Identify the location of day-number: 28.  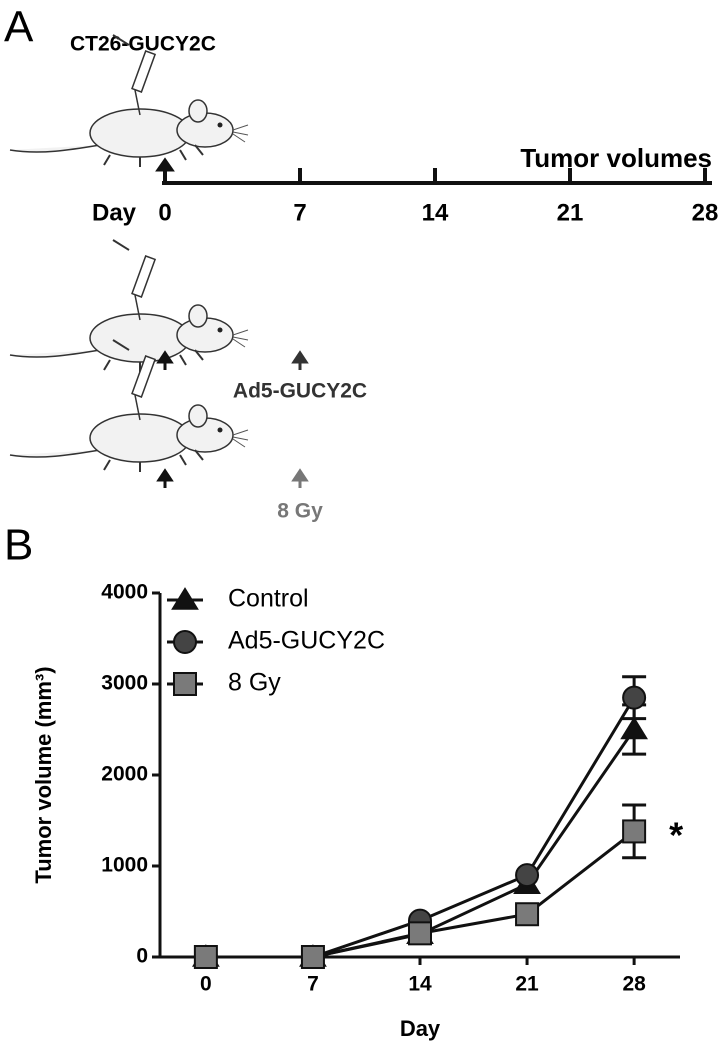
(705, 212).